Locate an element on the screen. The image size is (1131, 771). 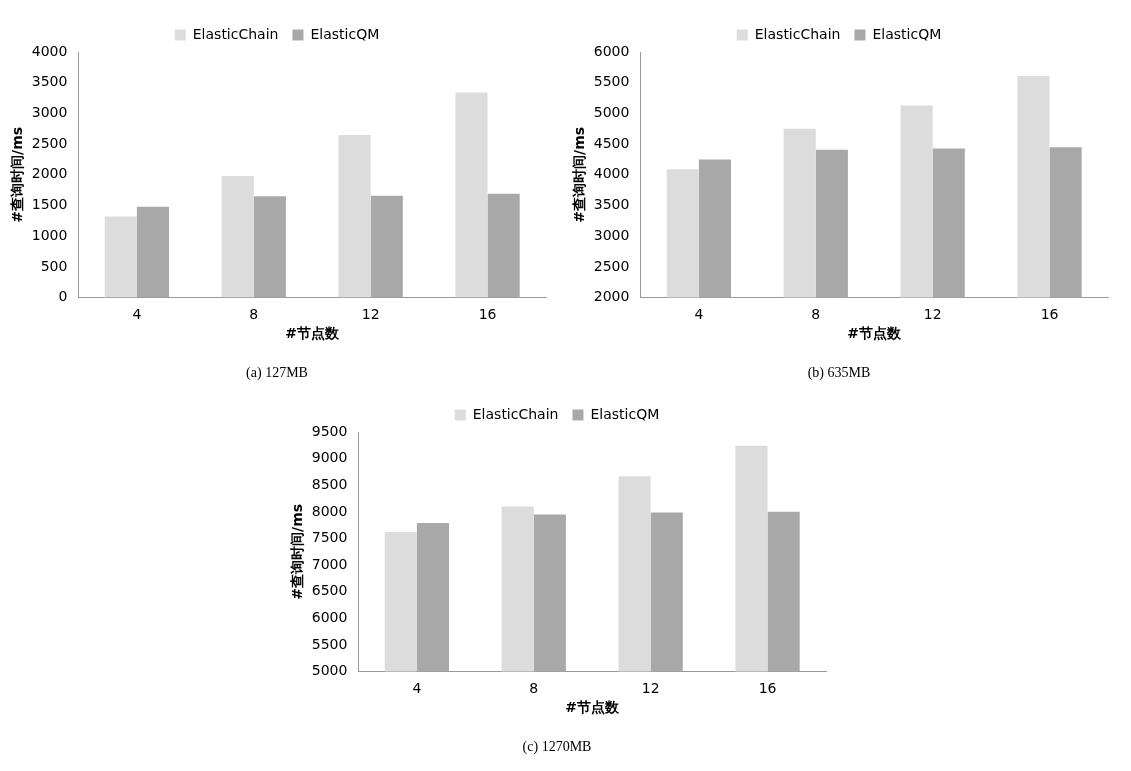
y-tick-label: 0 is located at coordinates (63, 296).